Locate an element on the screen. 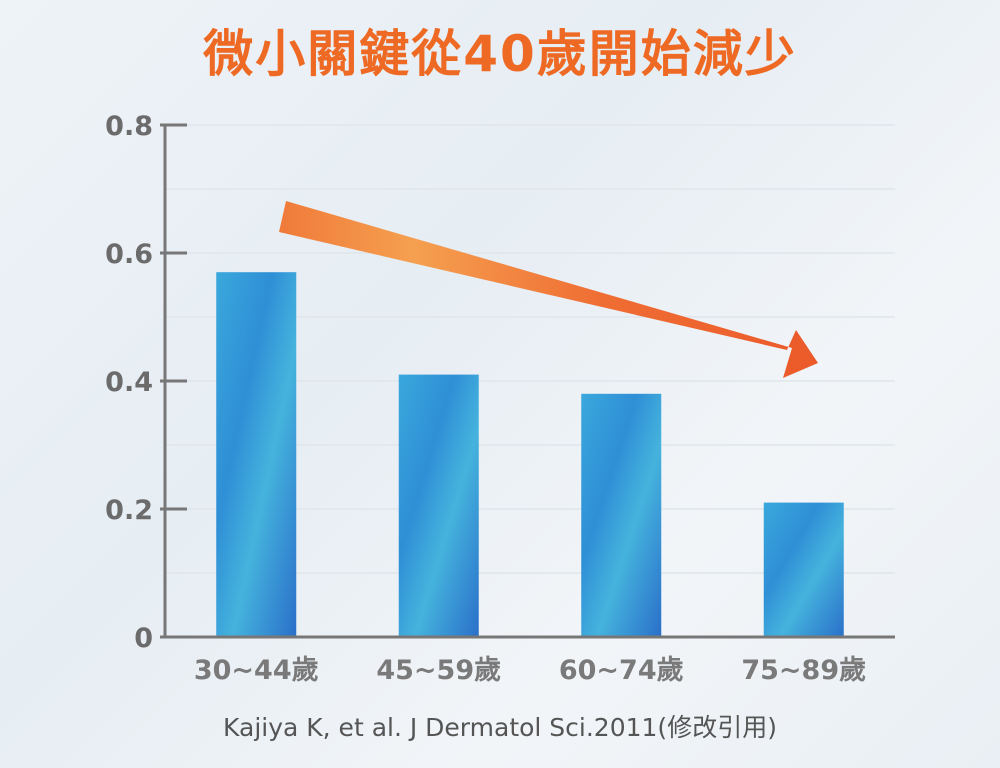 The width and height of the screenshot is (1000, 768). x-tick-label: 30~44歲 is located at coordinates (256, 670).